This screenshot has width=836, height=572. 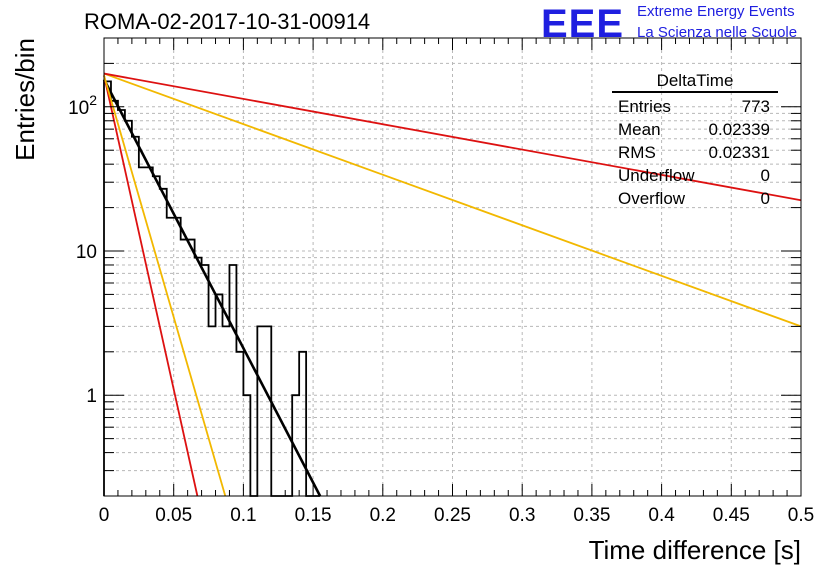 I want to click on x-tick-label: 0.15, so click(x=313, y=515).